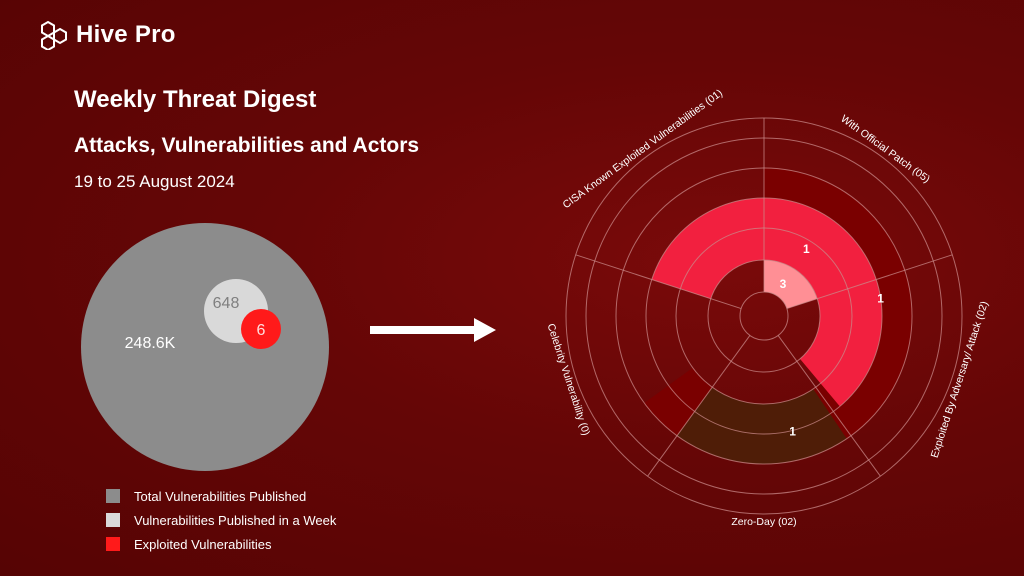 The width and height of the screenshot is (1024, 576). I want to click on bubble-chart: 248.6K 648 6, so click(205, 347).